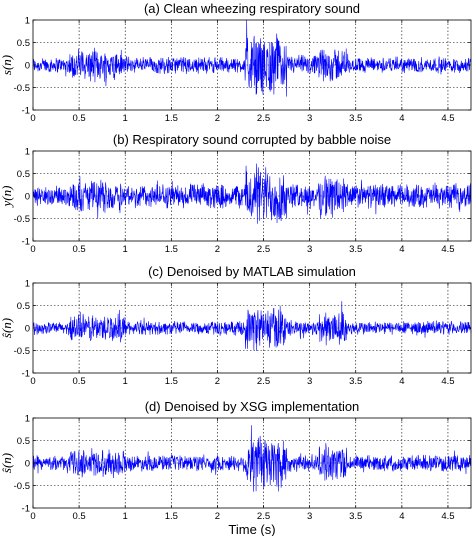 This screenshot has height=536, width=474. Describe the element at coordinates (252, 406) in the screenshot. I see `panel-title: (d) Denoised by XSG implementation` at that location.